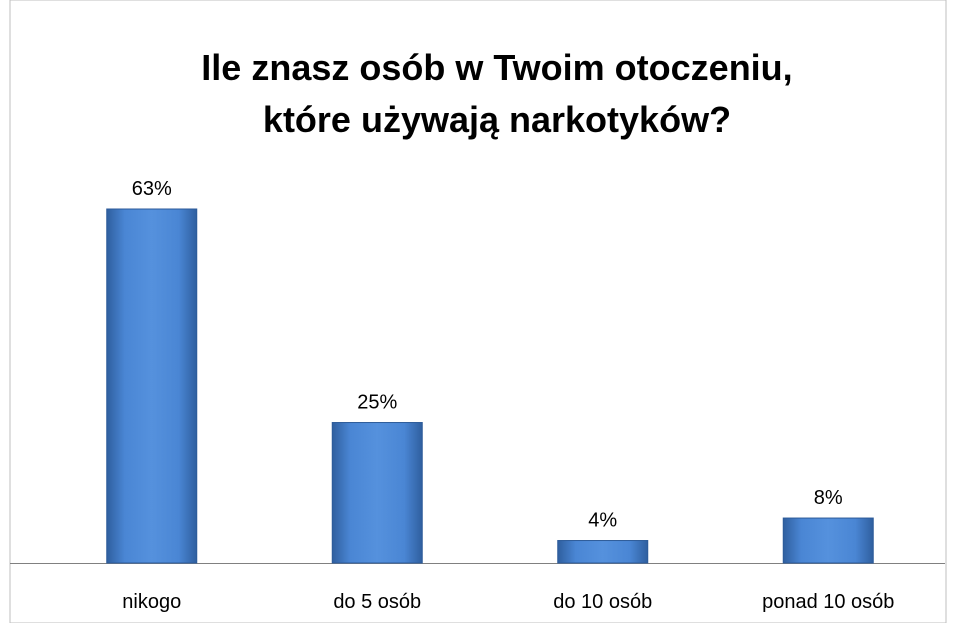 This screenshot has width=955, height=623. I want to click on x-tick-label: ponad 10 osób, so click(828, 602).